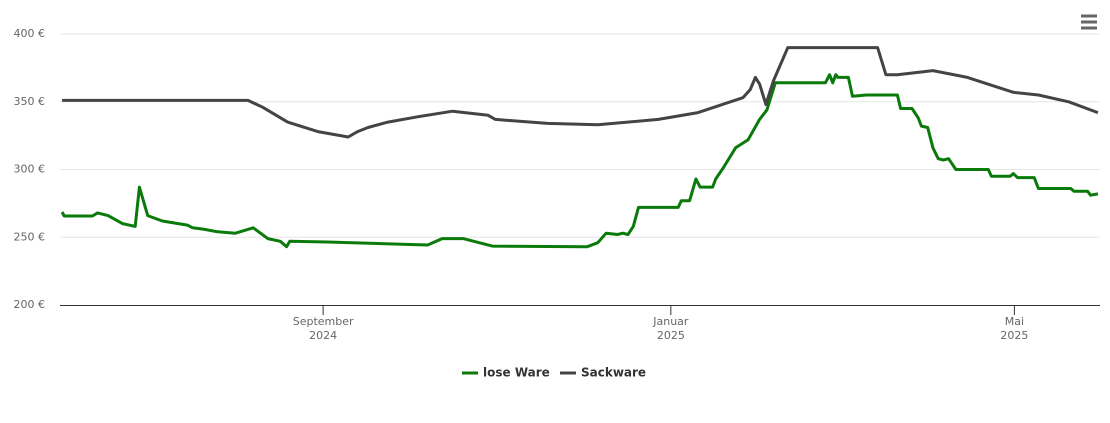 This screenshot has height=423, width=1110. I want to click on y-tick-label: 200 €, so click(30, 304).